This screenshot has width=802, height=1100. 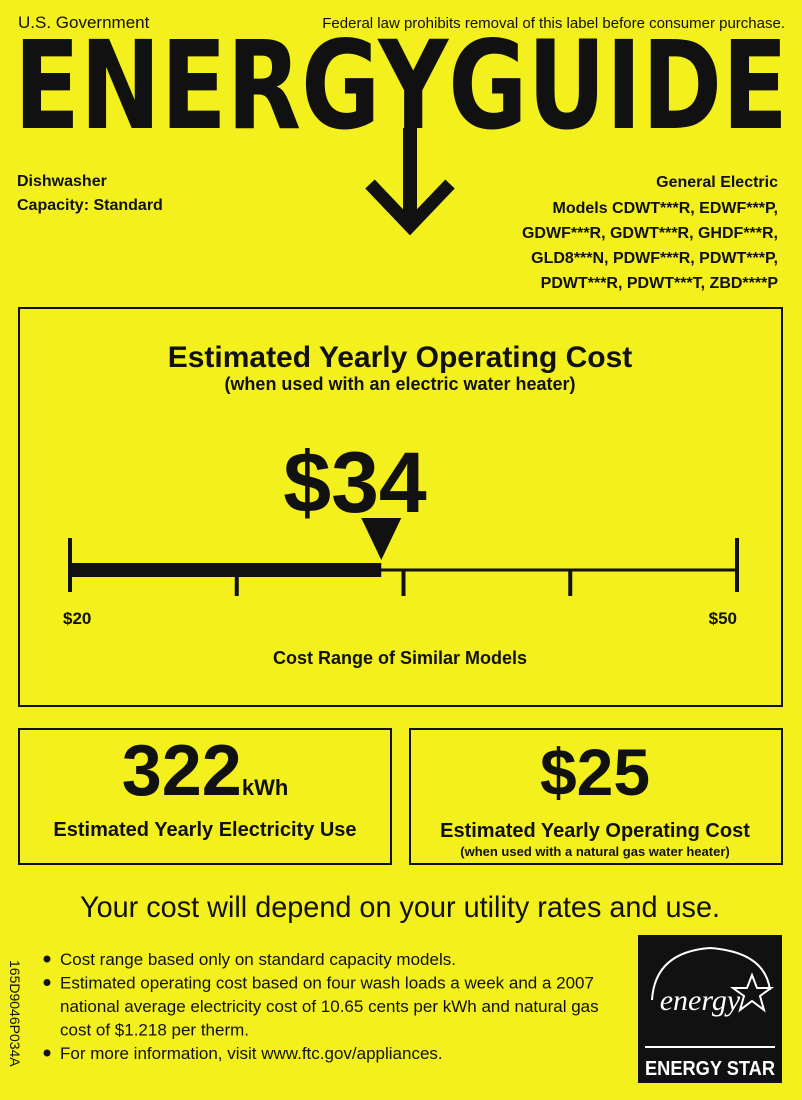 I want to click on manufacturer: General Electric, so click(x=717, y=182).